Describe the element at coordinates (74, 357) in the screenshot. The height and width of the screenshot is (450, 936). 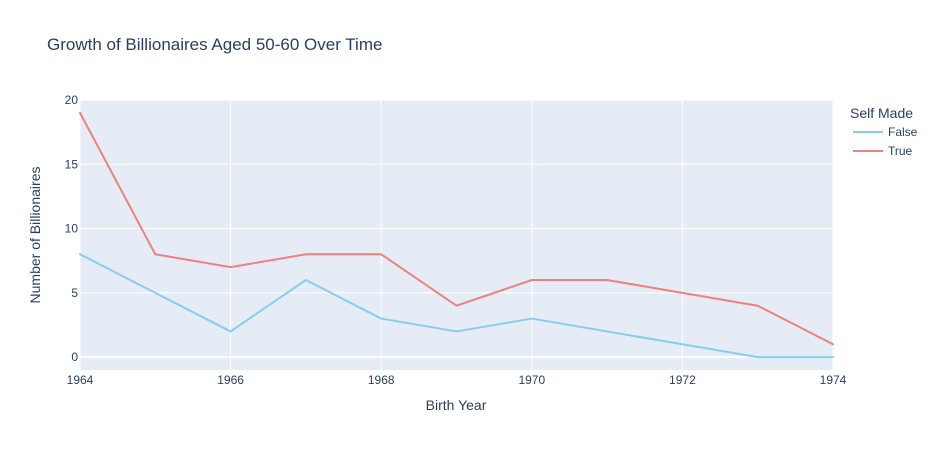
I see `y-tick-label: 0` at that location.